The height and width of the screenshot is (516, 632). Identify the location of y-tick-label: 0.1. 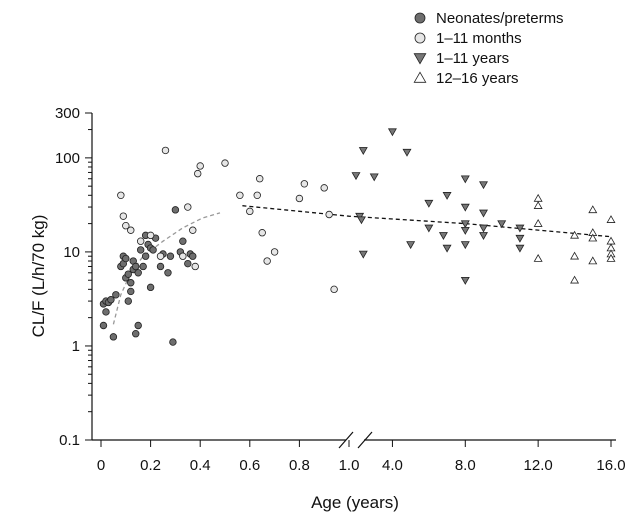
(69, 440).